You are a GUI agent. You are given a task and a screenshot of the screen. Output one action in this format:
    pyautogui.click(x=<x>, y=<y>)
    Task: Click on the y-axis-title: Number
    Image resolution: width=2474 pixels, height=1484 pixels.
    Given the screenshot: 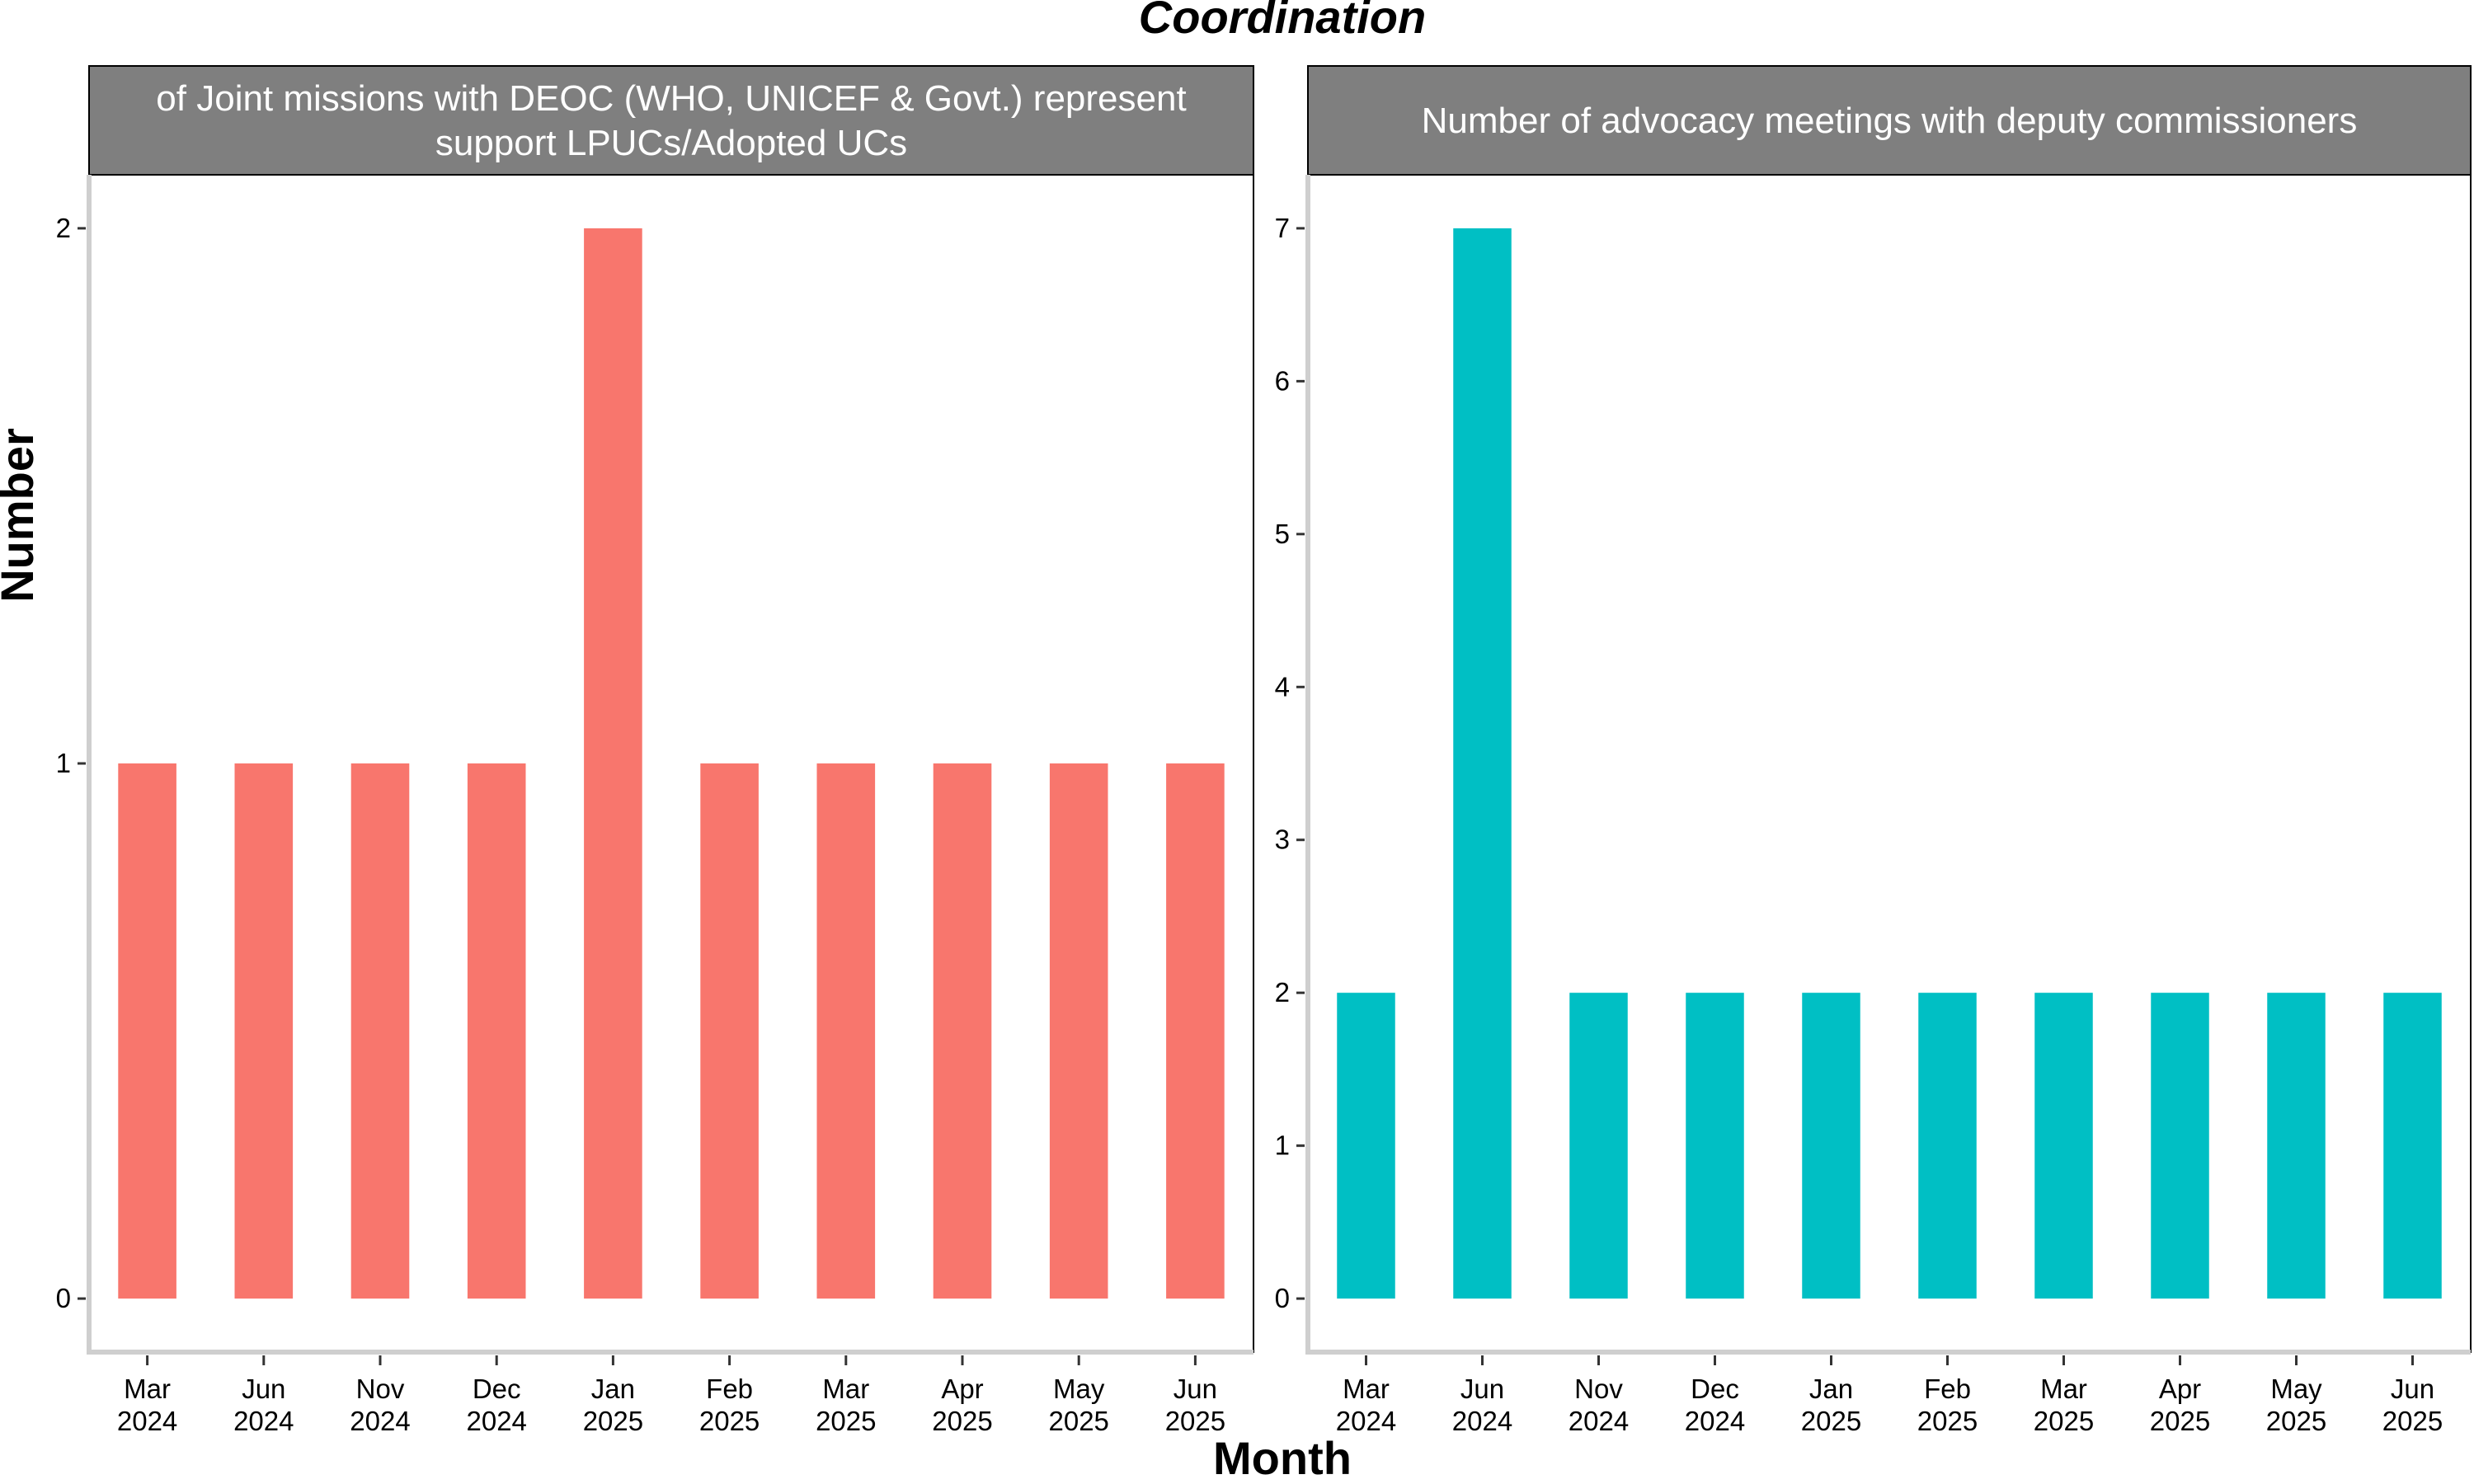 What is the action you would take?
    pyautogui.click(x=21, y=515)
    